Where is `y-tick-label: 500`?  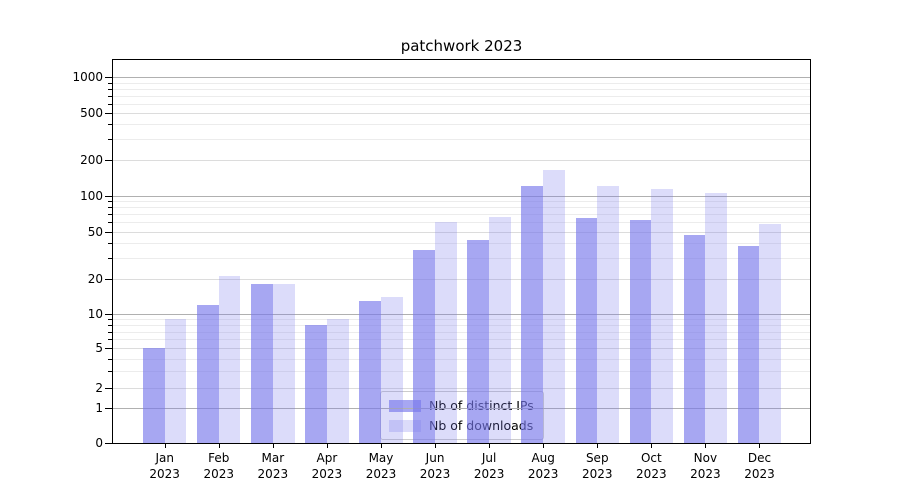 y-tick-label: 500 is located at coordinates (91, 112).